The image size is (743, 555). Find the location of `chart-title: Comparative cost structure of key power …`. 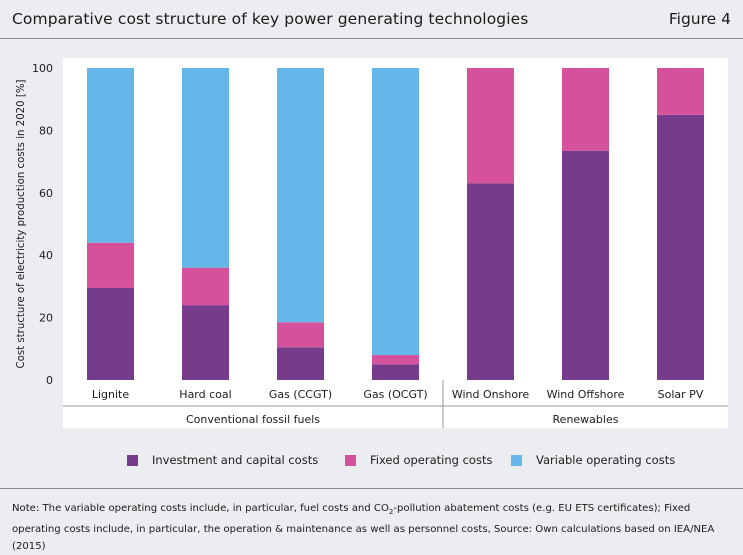

chart-title: Comparative cost structure of key power … is located at coordinates (270, 19).